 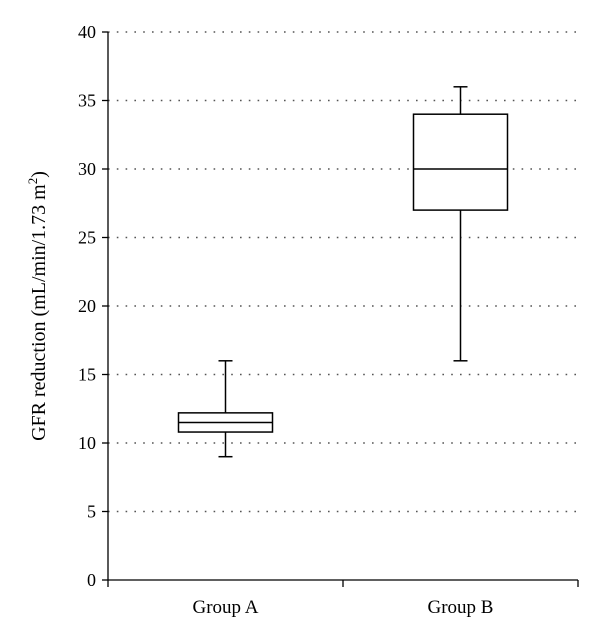 What do you see at coordinates (226, 607) in the screenshot?
I see `x-category-label: Group A` at bounding box center [226, 607].